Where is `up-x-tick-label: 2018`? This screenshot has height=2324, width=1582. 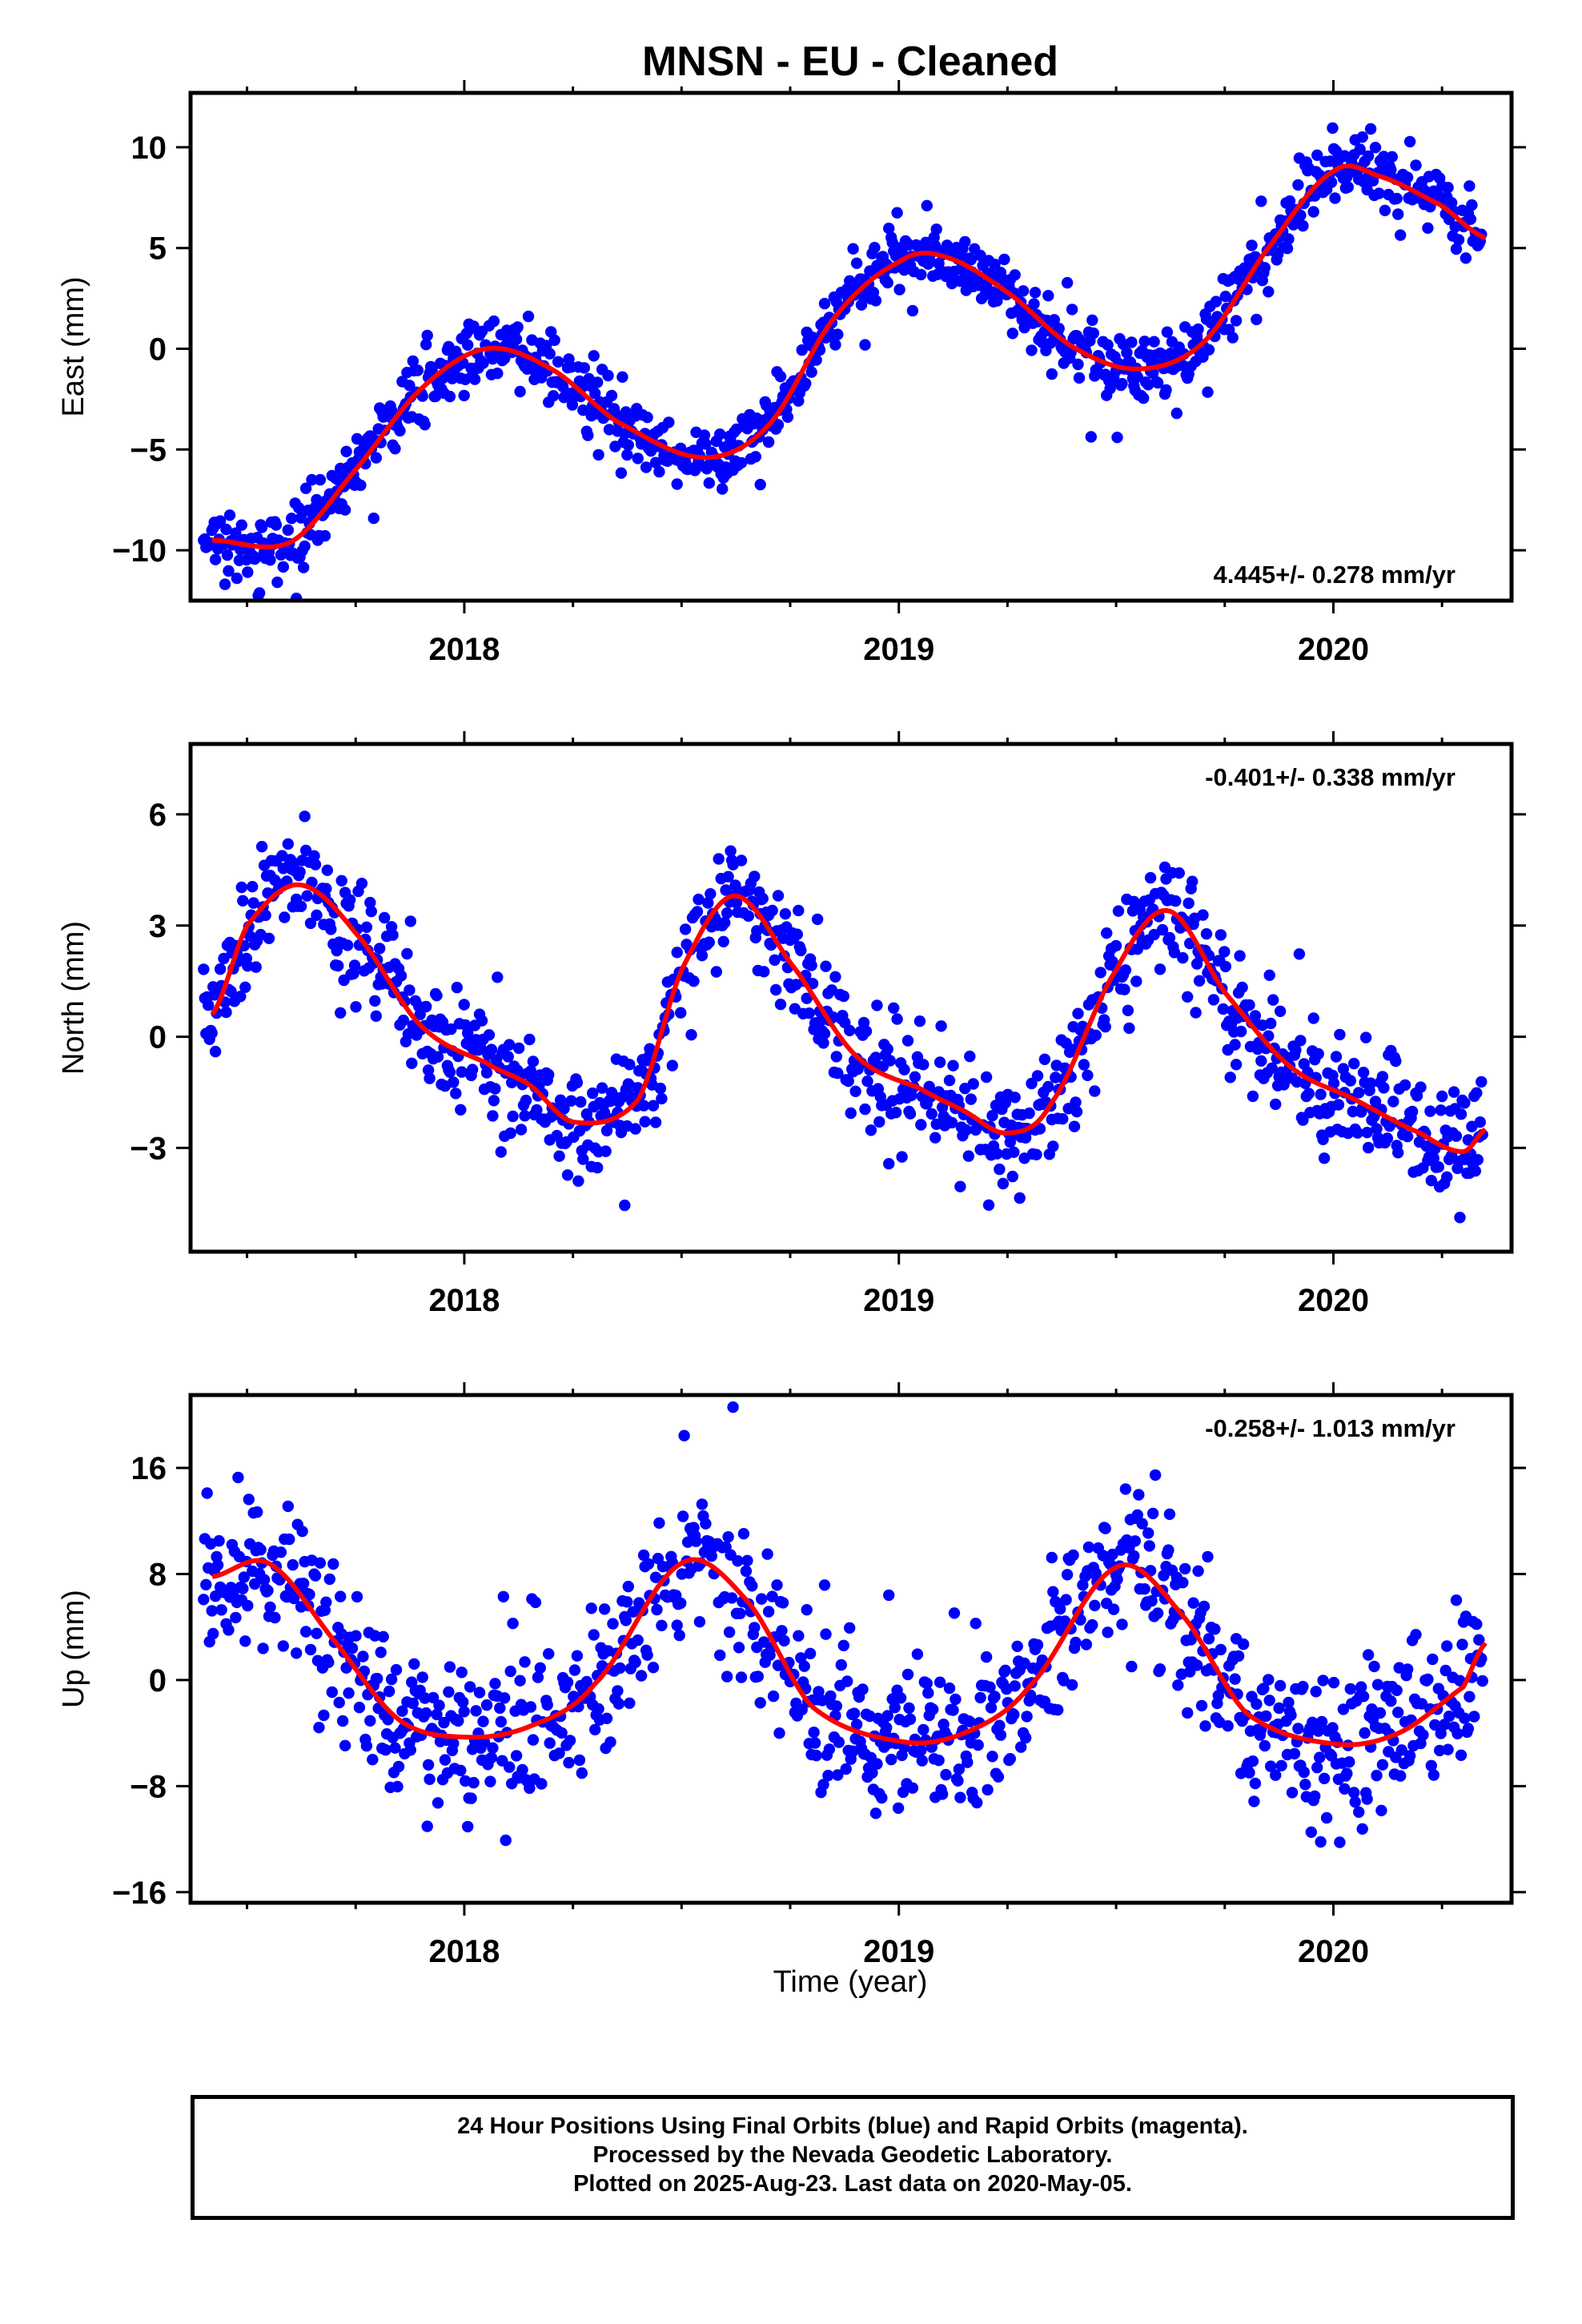 up-x-tick-label: 2018 is located at coordinates (464, 1951).